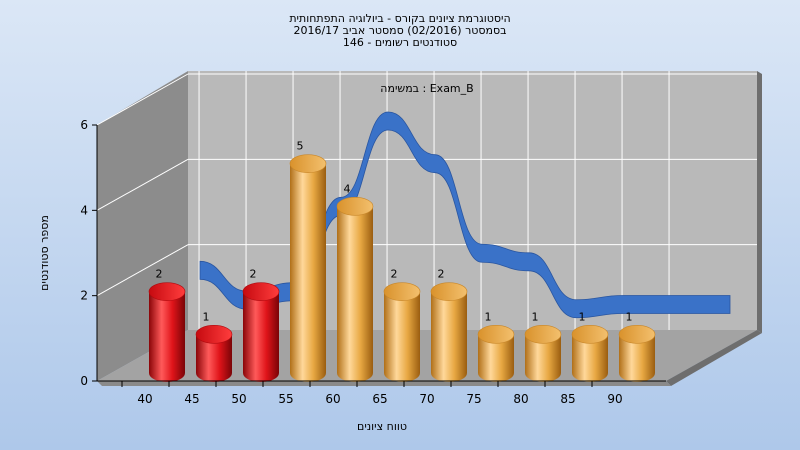 The height and width of the screenshot is (450, 800). I want to click on x-tick-label: 65, so click(379, 399).